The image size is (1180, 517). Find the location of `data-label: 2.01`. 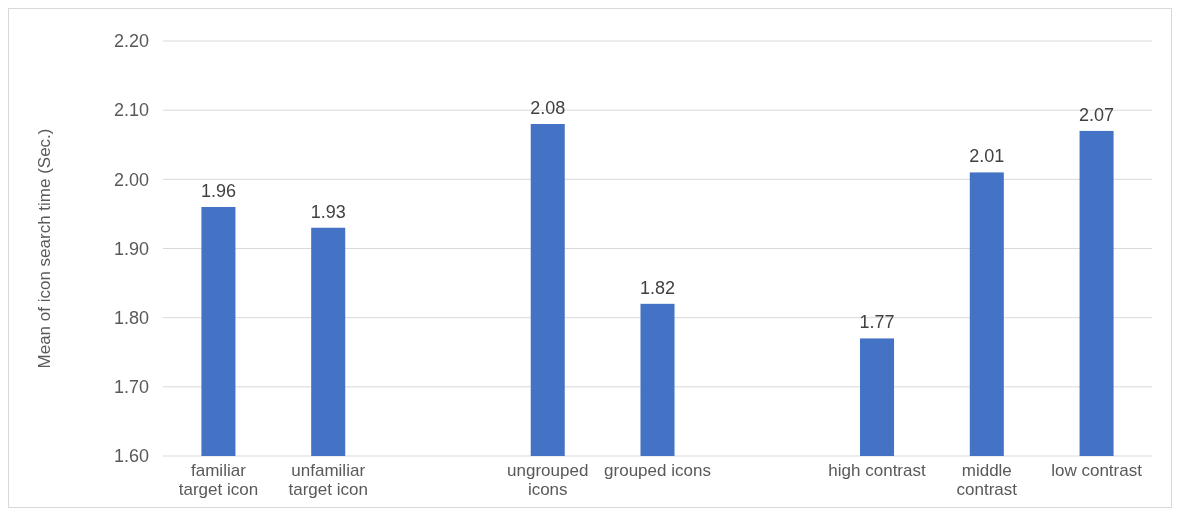

data-label: 2.01 is located at coordinates (987, 156).